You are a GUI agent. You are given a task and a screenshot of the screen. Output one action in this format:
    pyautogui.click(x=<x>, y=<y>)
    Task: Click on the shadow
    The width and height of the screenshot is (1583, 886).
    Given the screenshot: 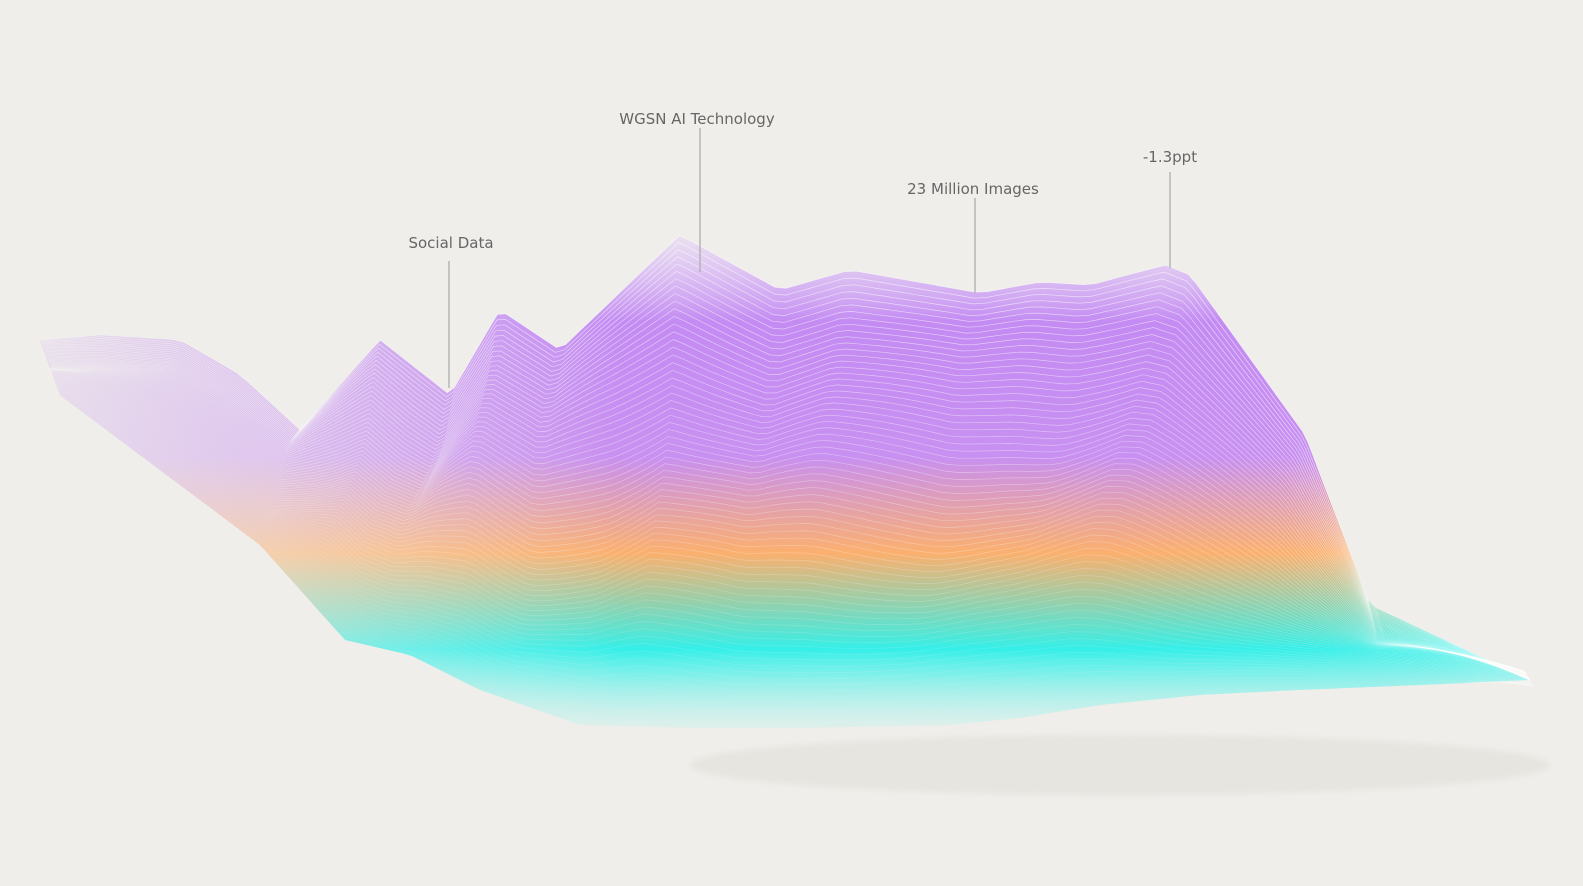 What is the action you would take?
    pyautogui.click(x=1120, y=765)
    